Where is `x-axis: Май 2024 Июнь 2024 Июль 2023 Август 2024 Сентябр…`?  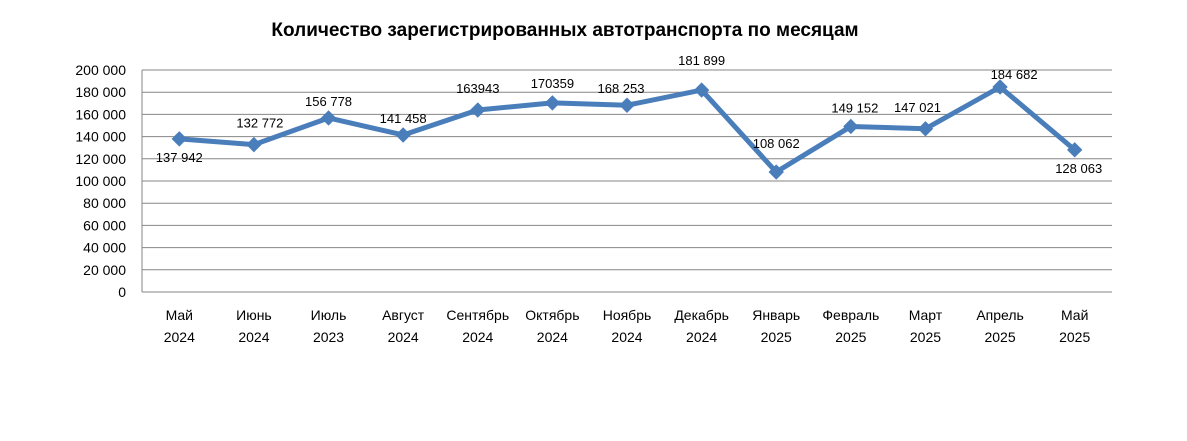 x-axis: Май 2024 Июнь 2024 Июль 2023 Август 2024 Сентябр… is located at coordinates (627, 326).